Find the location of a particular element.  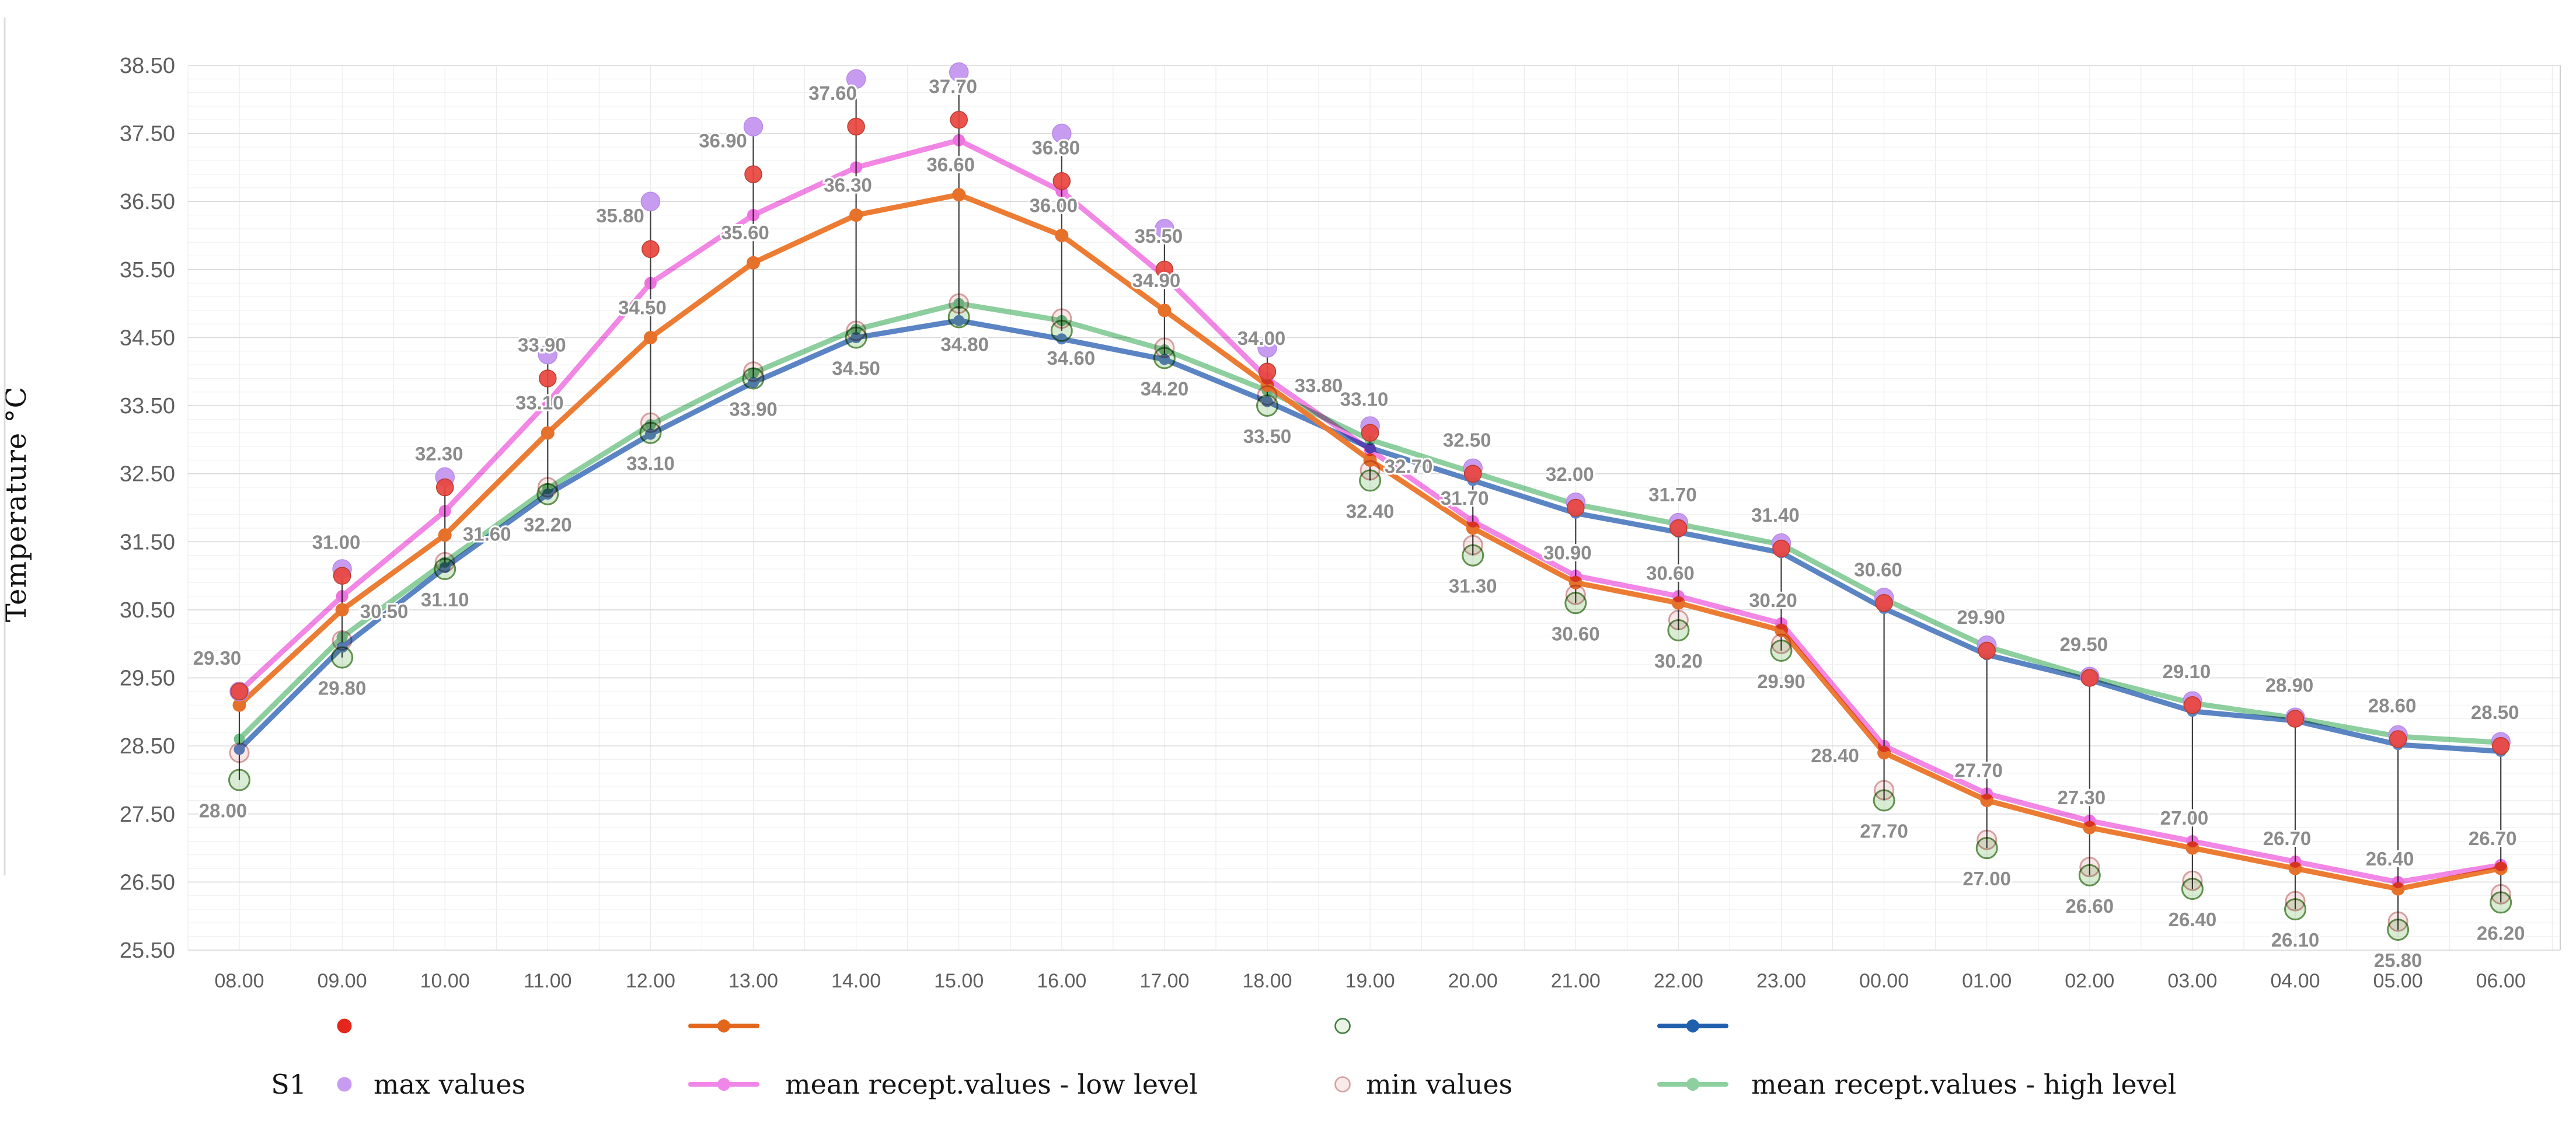

legend-item: min values is located at coordinates (1424, 1084).